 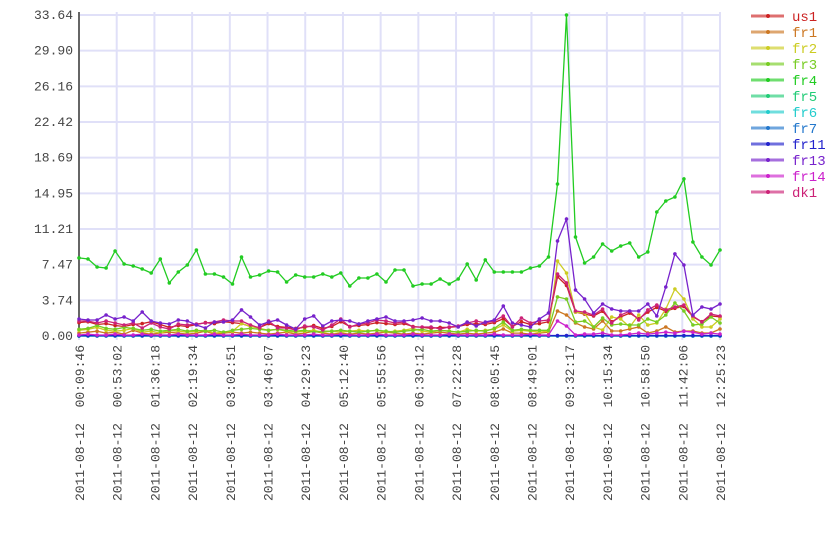 What do you see at coordinates (809, 146) in the screenshot?
I see `legend-label: fr11` at bounding box center [809, 146].